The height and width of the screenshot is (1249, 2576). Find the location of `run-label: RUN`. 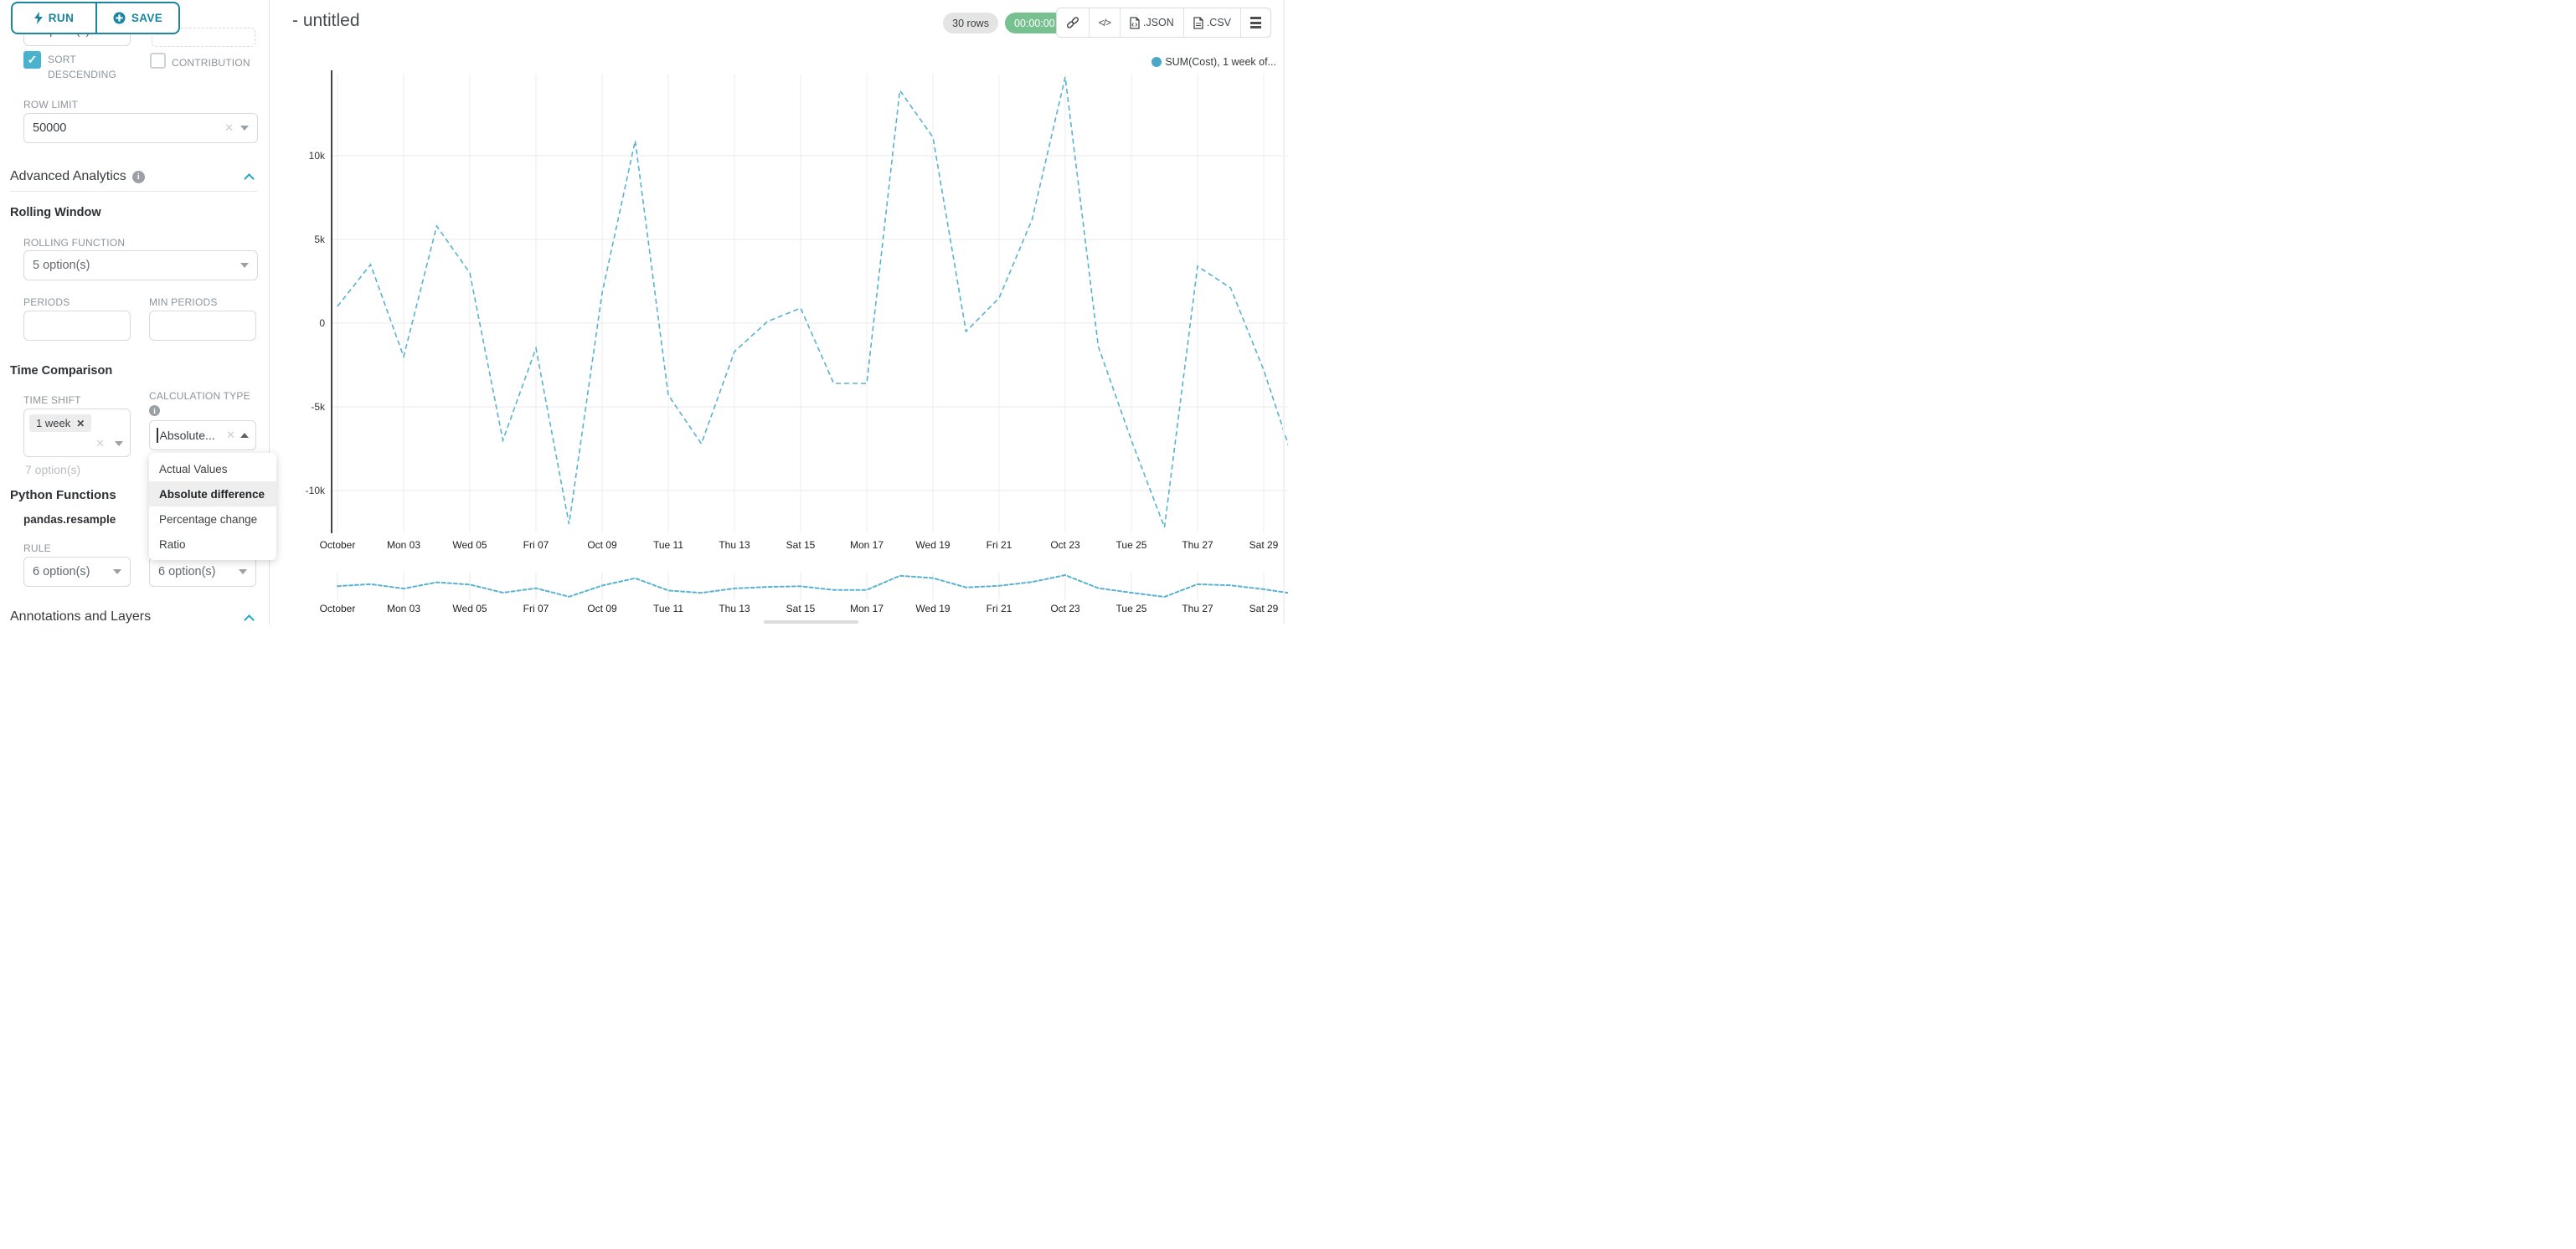

run-label: RUN is located at coordinates (61, 18).